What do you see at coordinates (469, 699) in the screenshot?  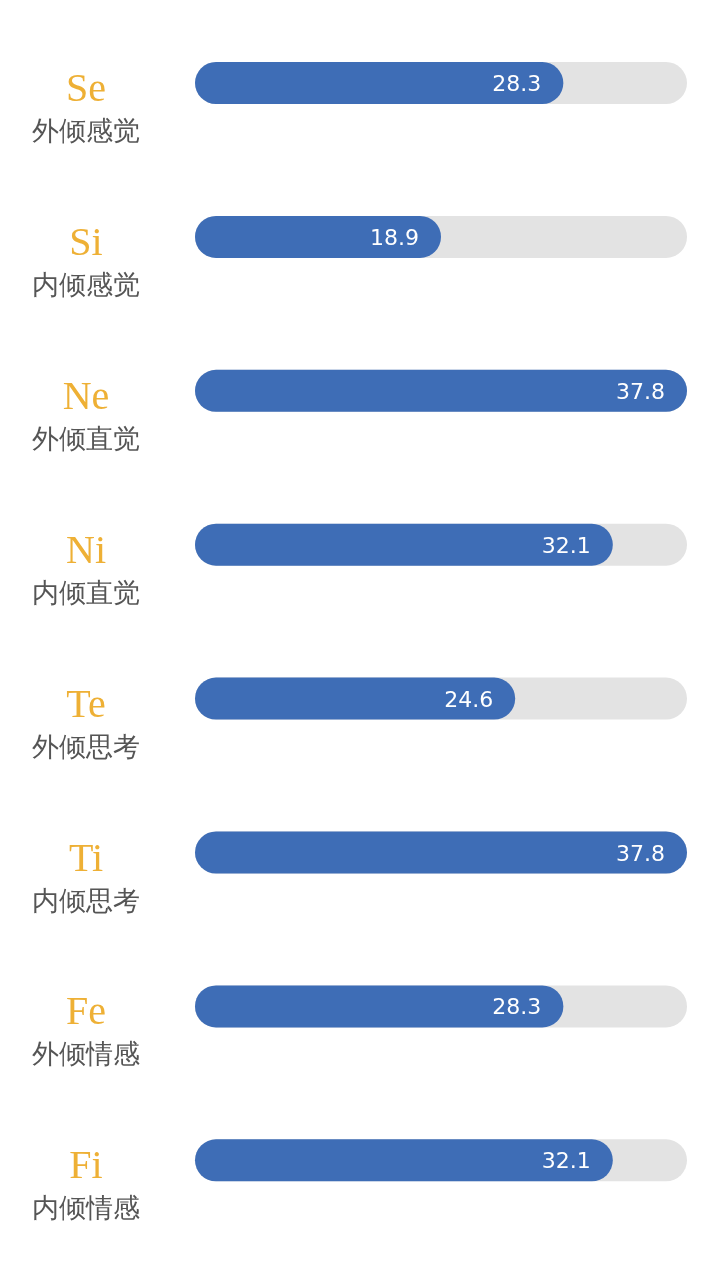 I see `data-label: 24.6` at bounding box center [469, 699].